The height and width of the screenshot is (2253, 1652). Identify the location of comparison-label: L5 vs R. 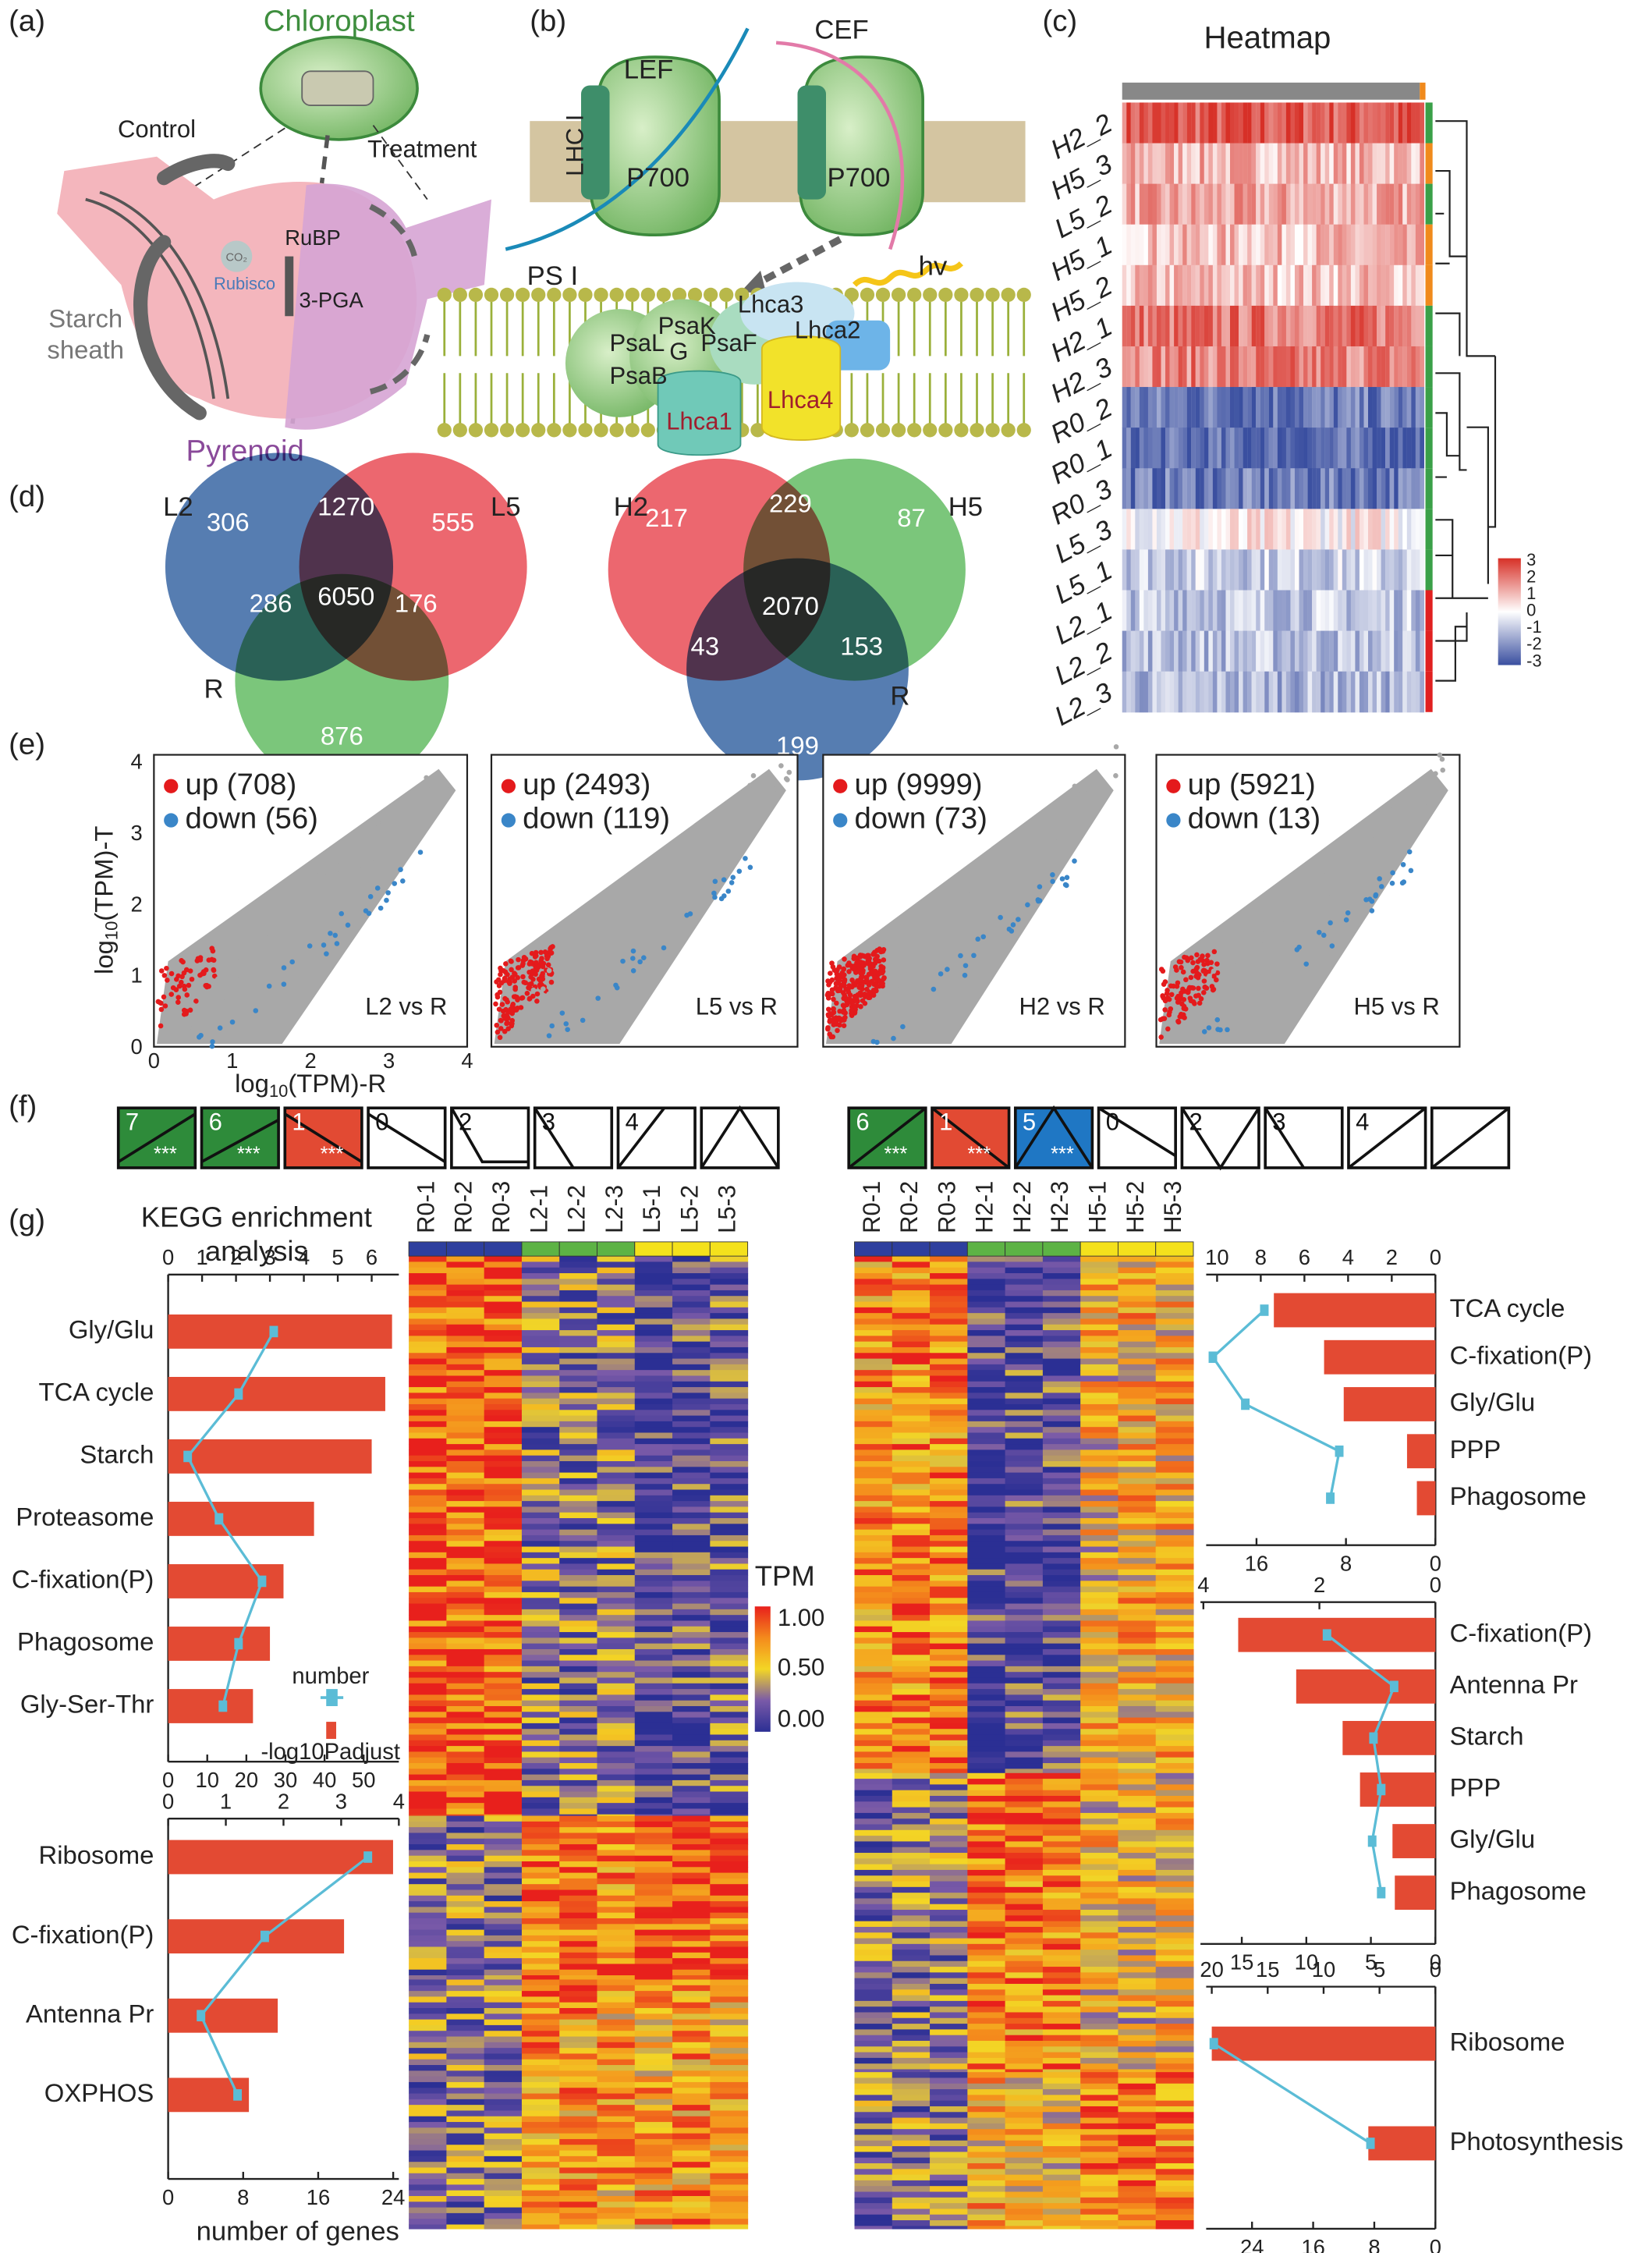
(737, 1007).